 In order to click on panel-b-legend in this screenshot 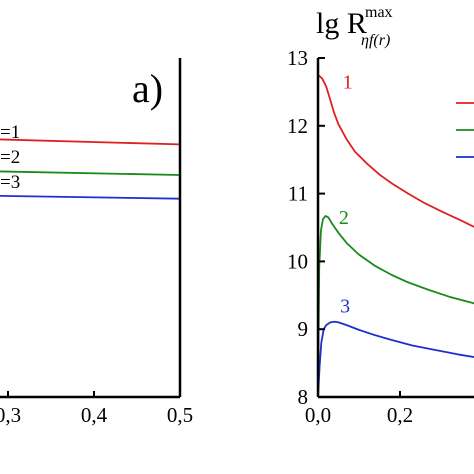, I will do `click(465, 130)`.